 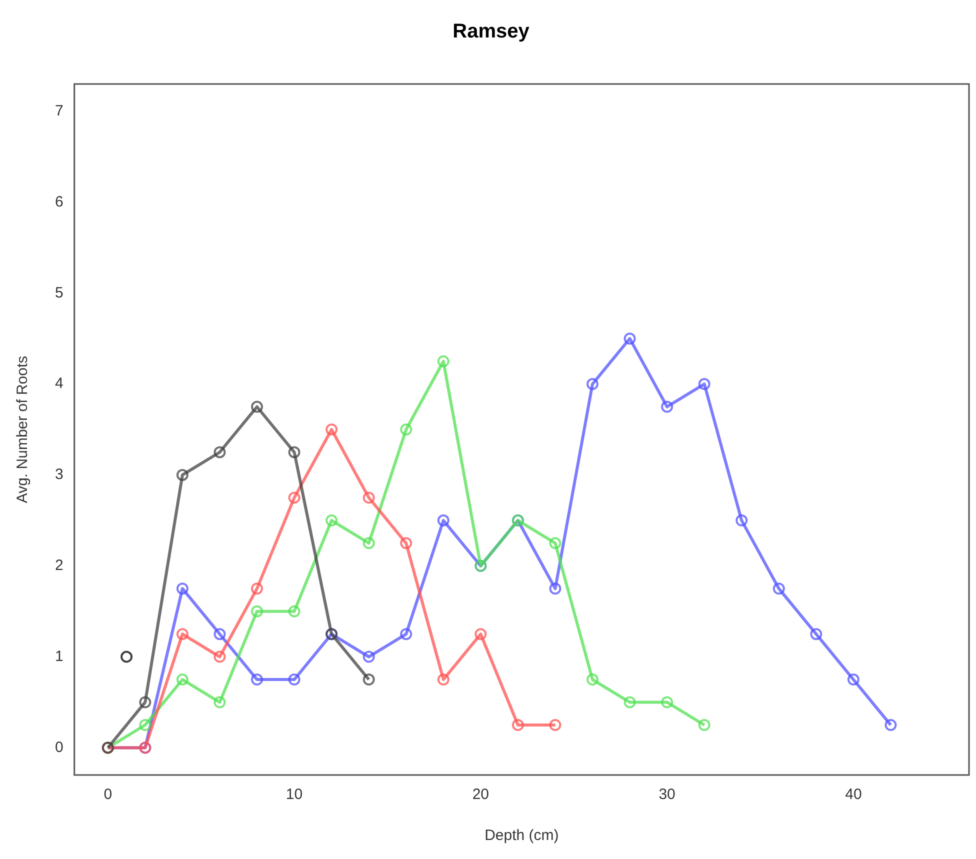 I want to click on chart-title: Ramsey, so click(x=491, y=31).